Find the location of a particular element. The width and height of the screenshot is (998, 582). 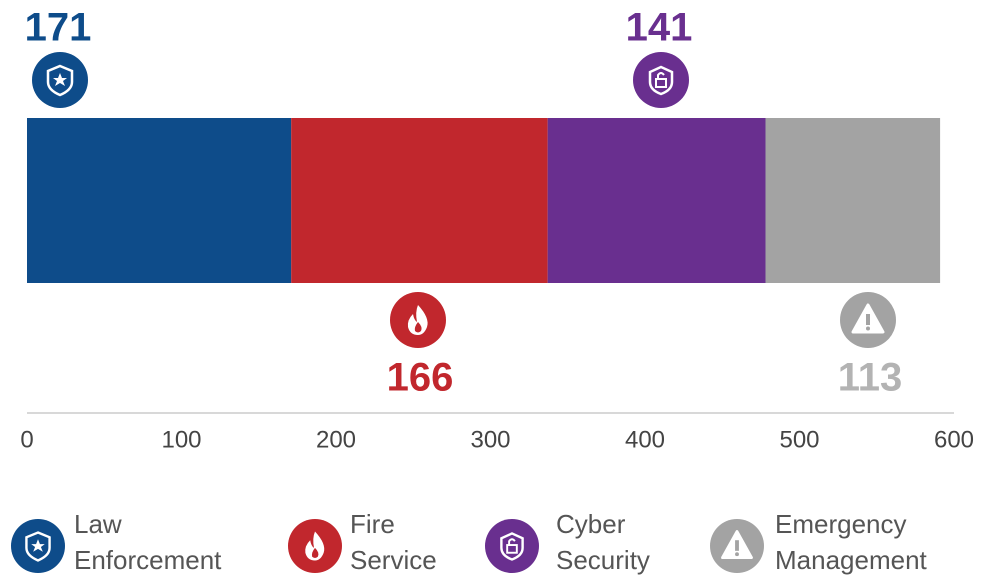

x-tick-label: 400 is located at coordinates (645, 439).